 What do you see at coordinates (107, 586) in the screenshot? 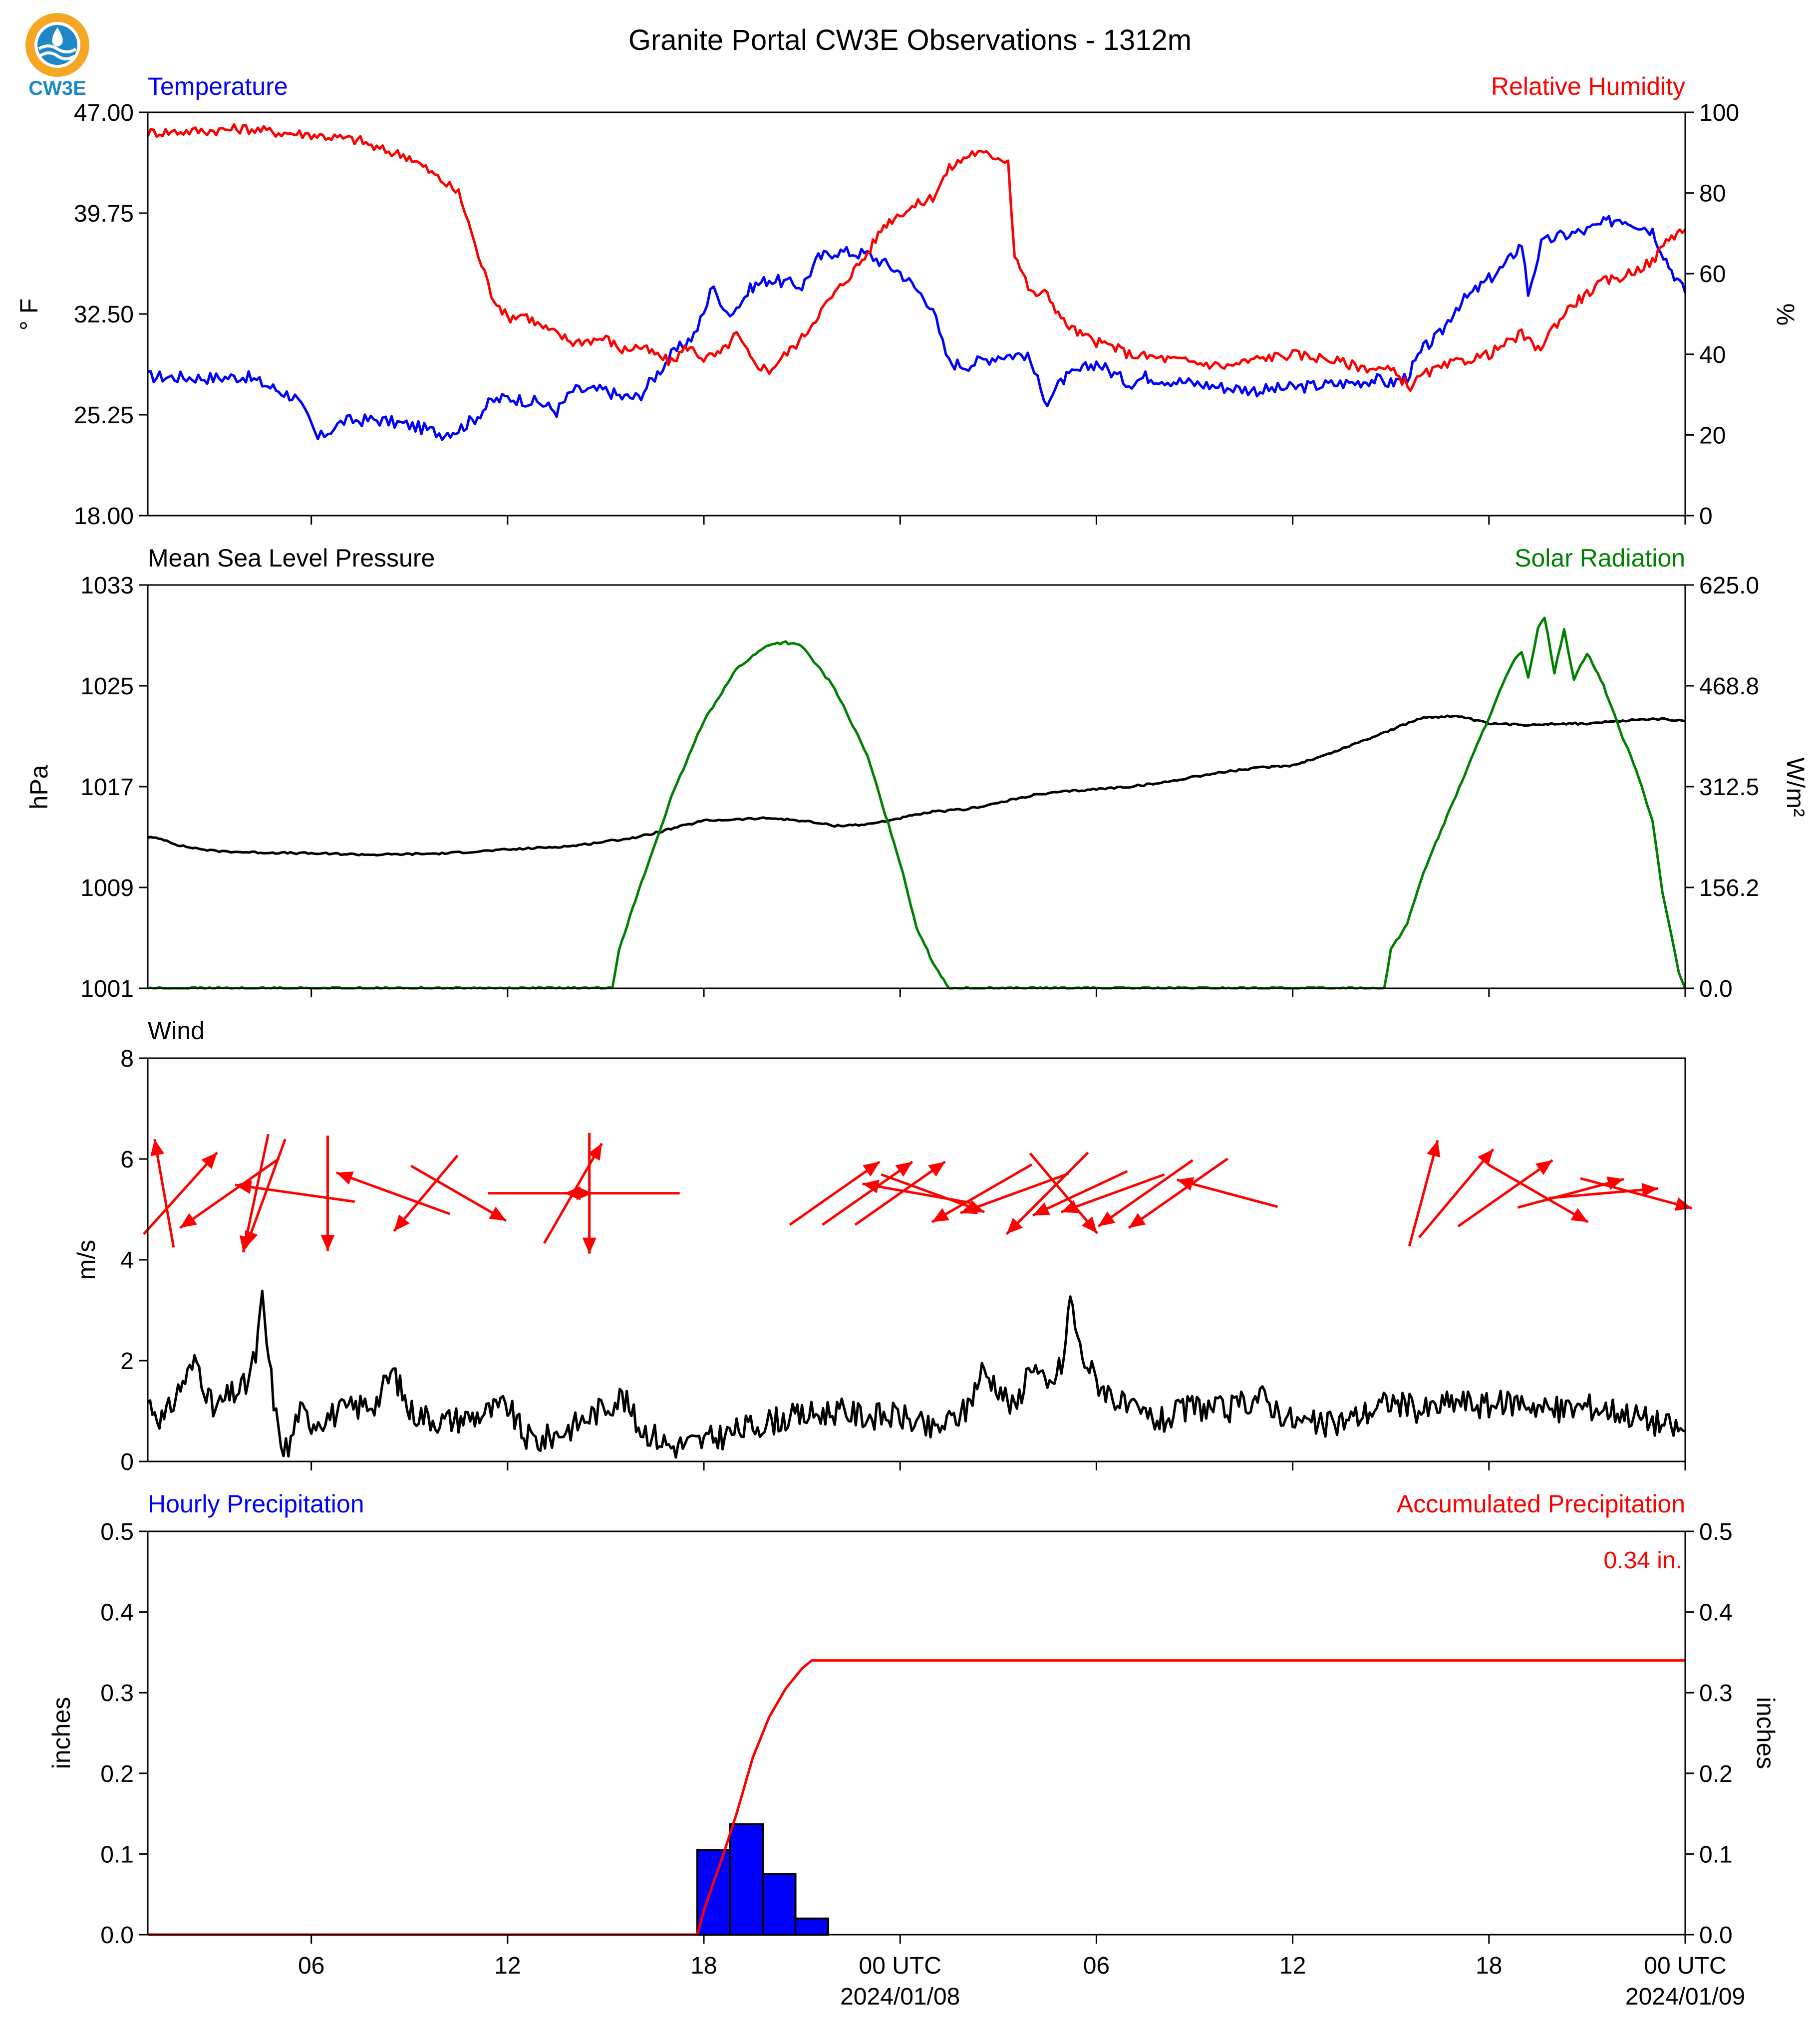
I see `y-tick-label: 1033` at bounding box center [107, 586].